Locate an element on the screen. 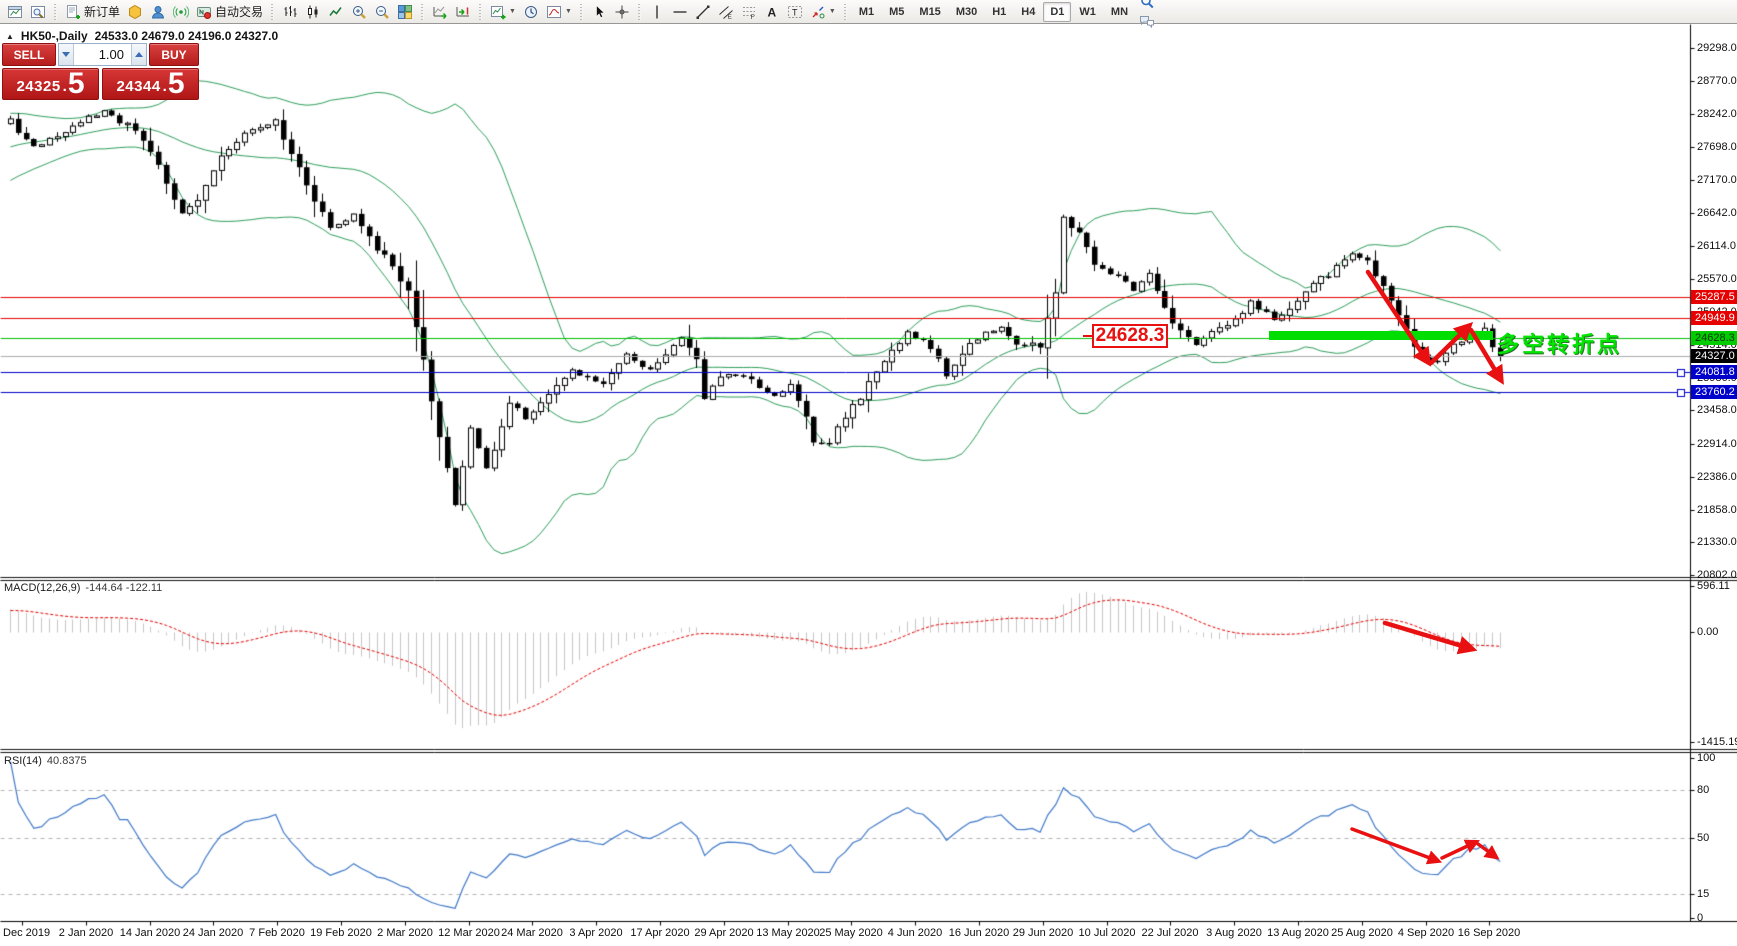 Image resolution: width=1737 pixels, height=946 pixels. svg-text: A is located at coordinates (771, 12).